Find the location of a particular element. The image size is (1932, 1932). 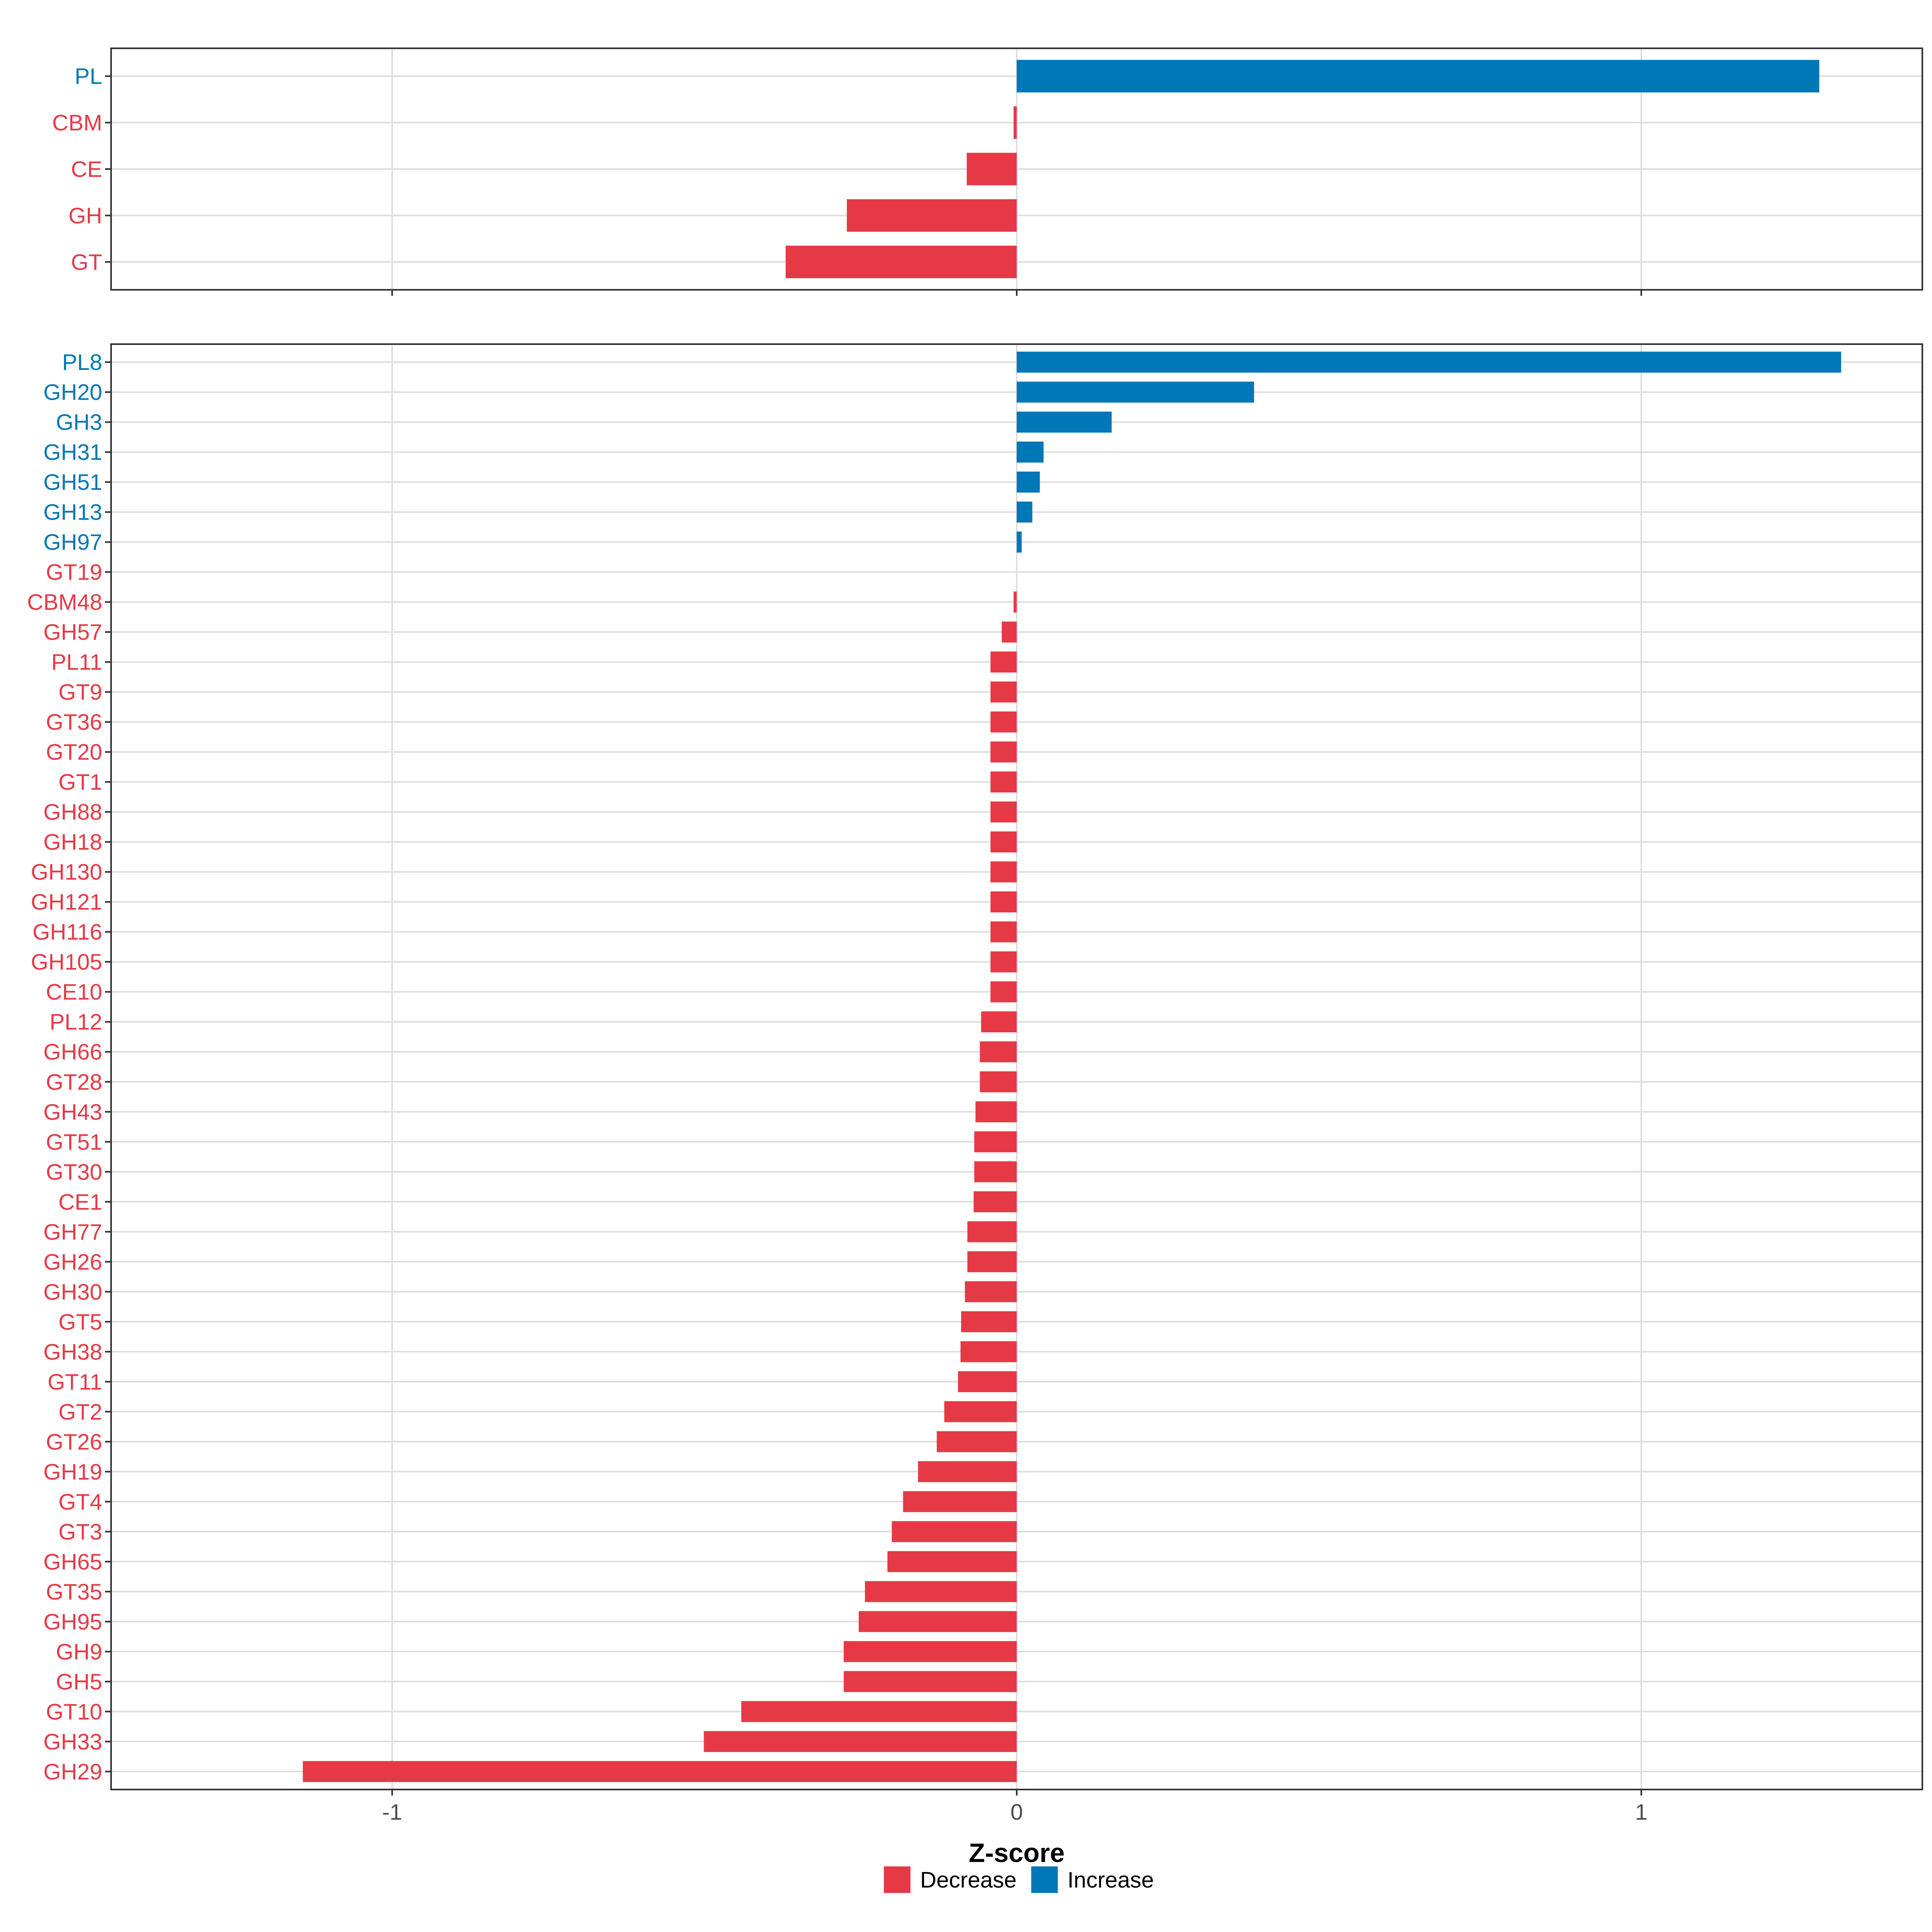

category-label: GH121 is located at coordinates (66, 901).